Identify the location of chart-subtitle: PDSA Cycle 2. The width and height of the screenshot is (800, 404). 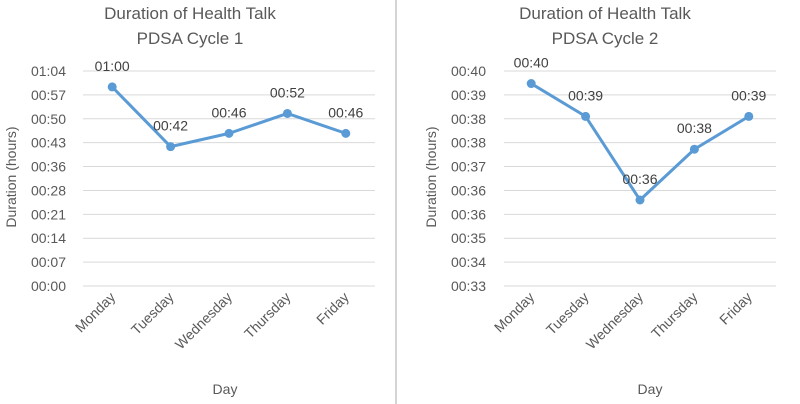
(605, 38).